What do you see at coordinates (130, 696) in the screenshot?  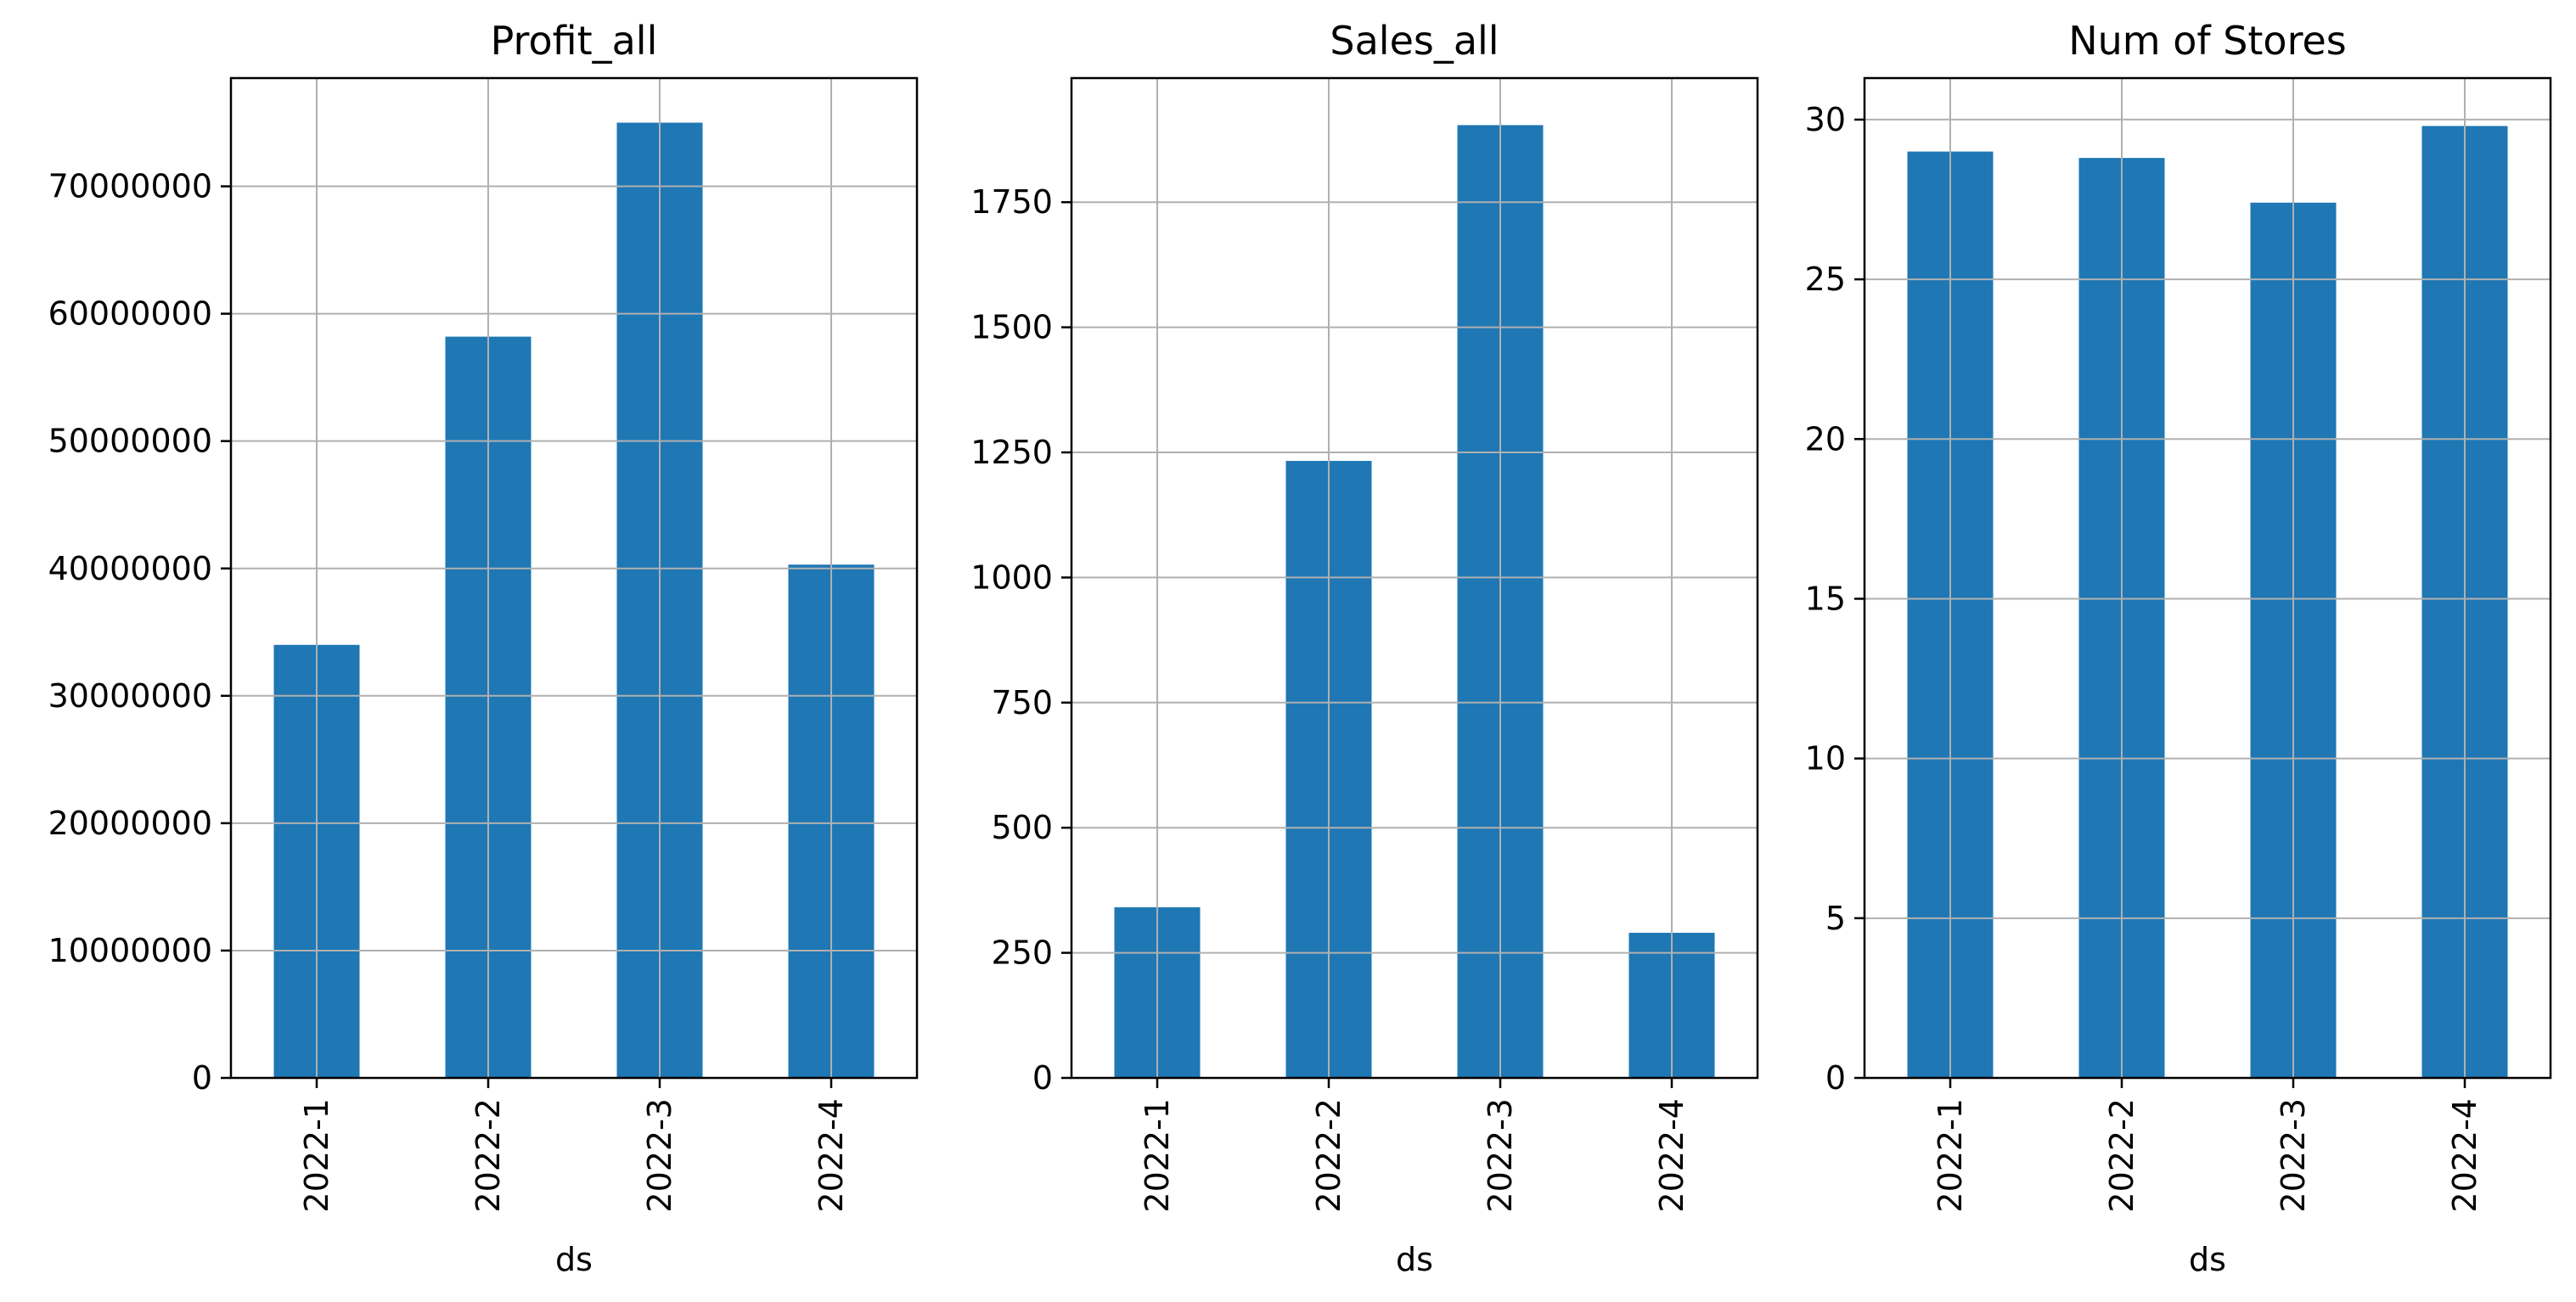 I see `y-tick-label: 30000000` at bounding box center [130, 696].